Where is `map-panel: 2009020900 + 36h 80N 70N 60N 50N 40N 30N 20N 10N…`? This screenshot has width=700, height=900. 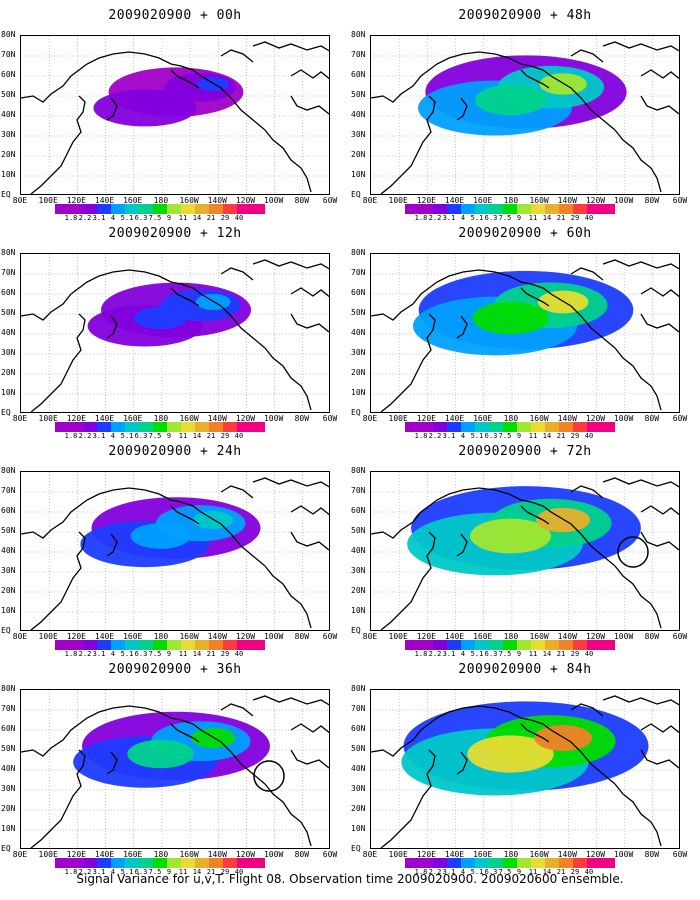 map-panel: 2009020900 + 36h 80N 70N 60N 50N 40N 30N 20N 10N… is located at coordinates (175, 771).